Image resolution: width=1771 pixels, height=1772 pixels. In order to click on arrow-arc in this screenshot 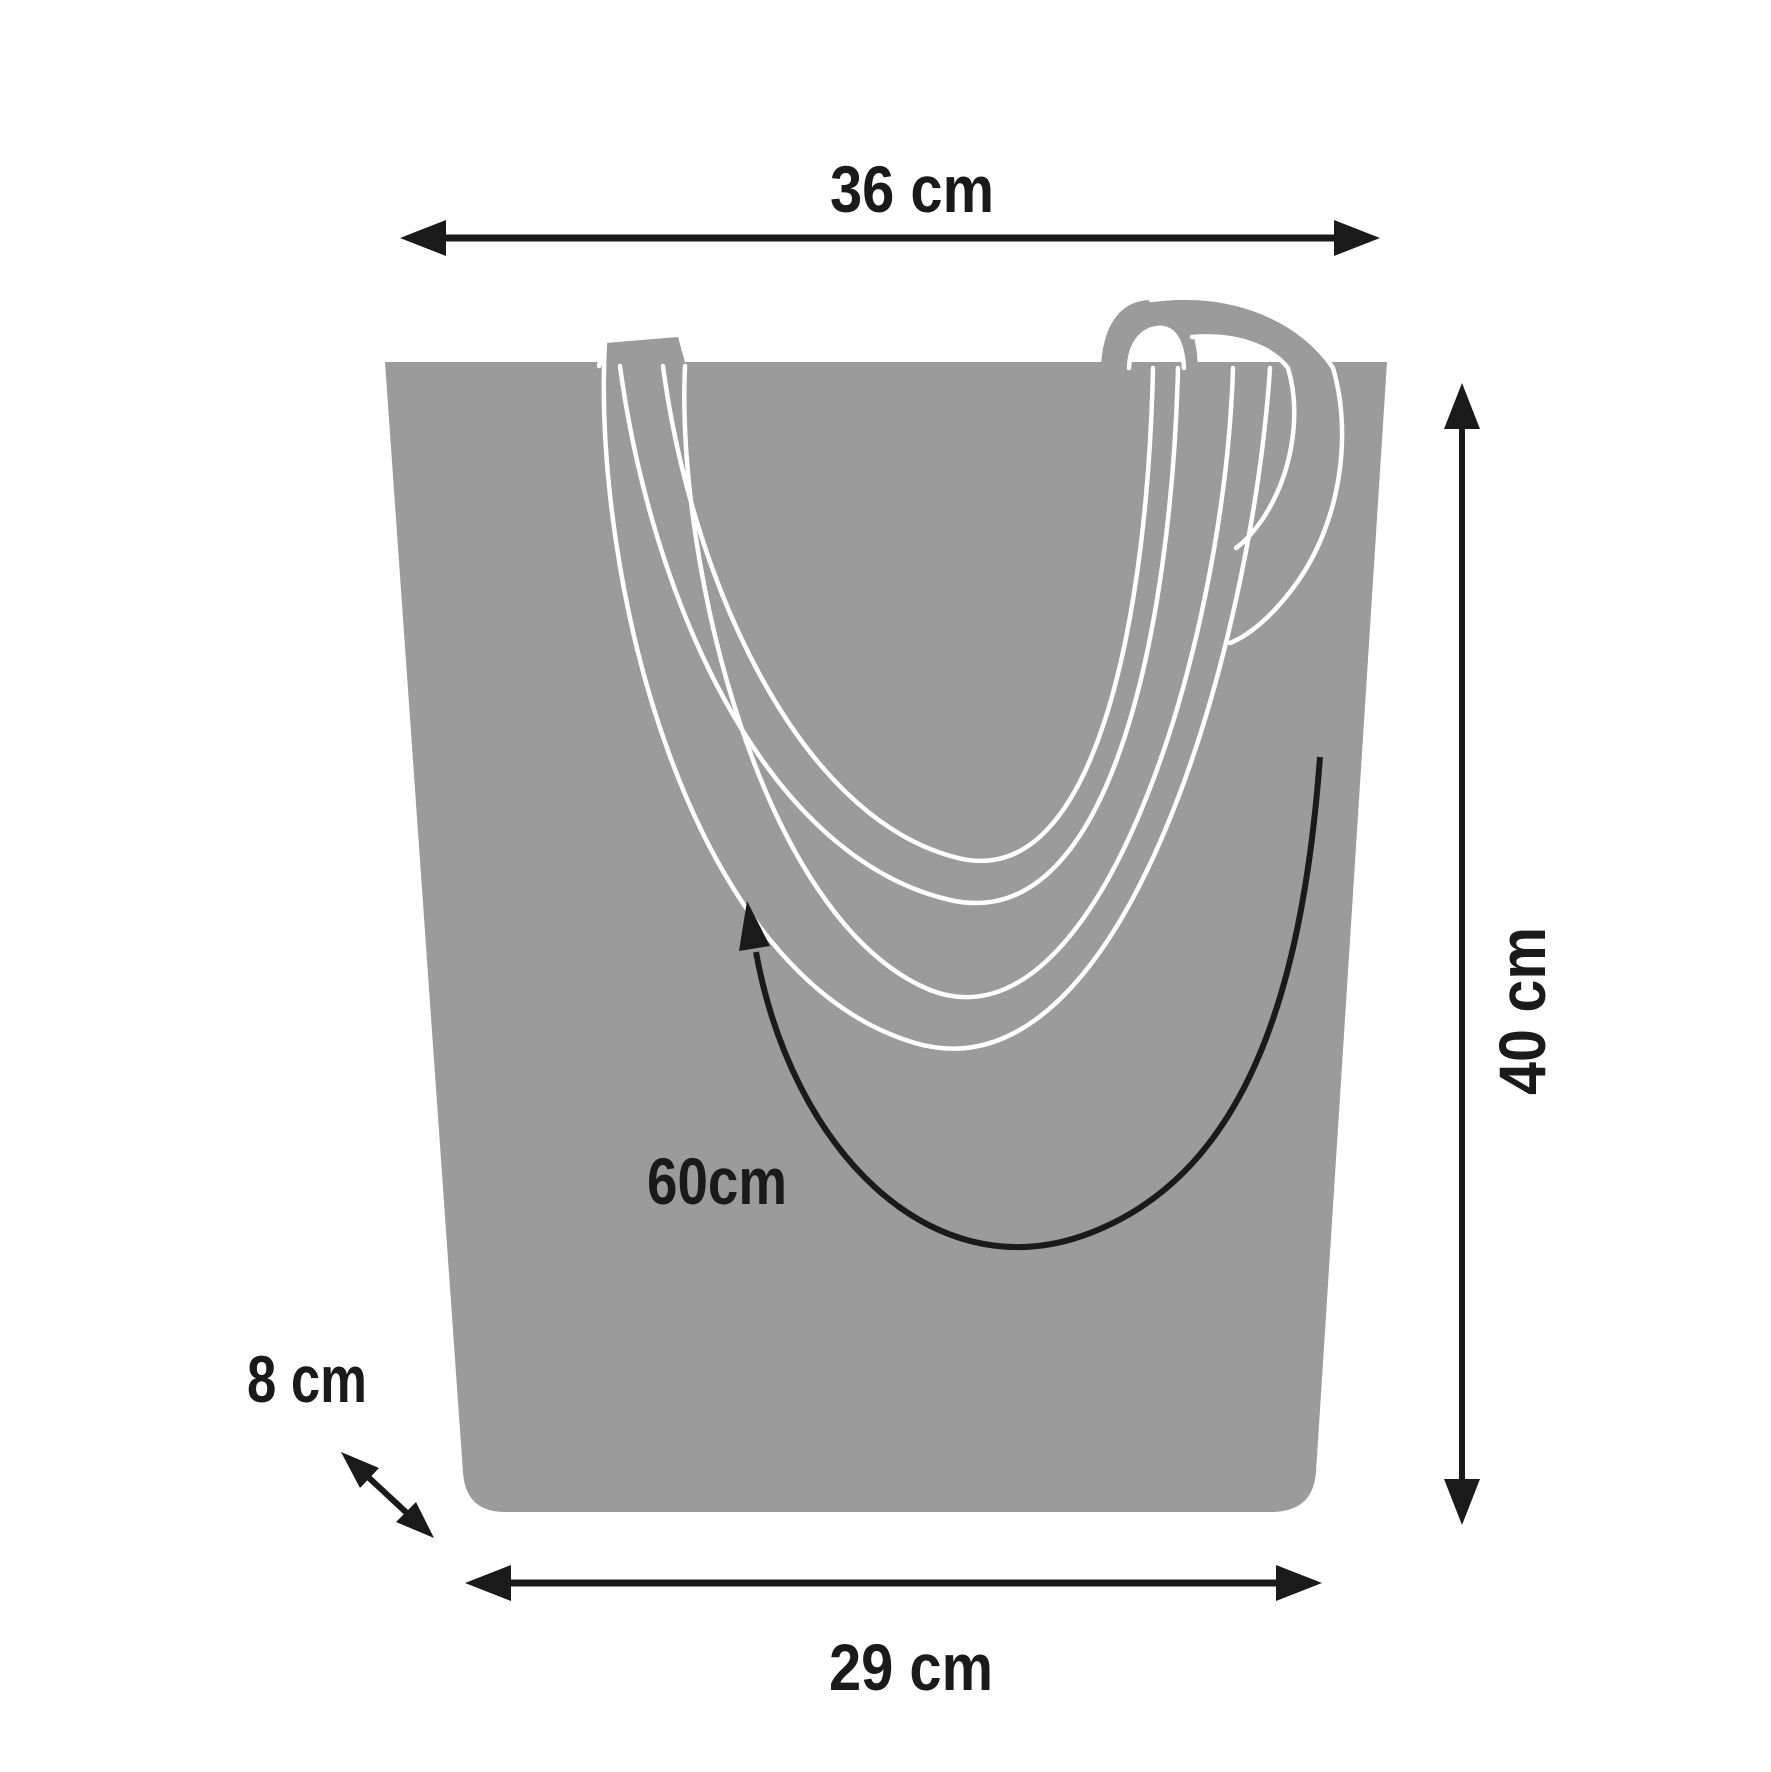, I will do `click(1038, 1003)`.